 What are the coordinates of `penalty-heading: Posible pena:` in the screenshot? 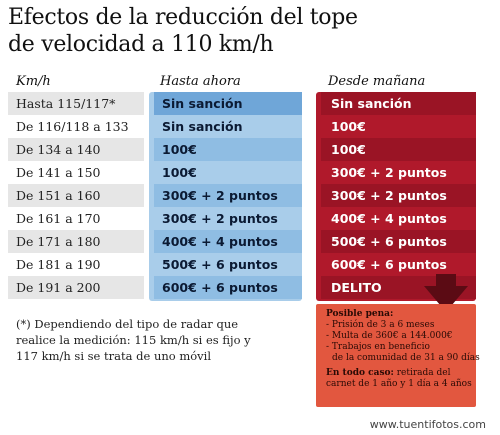 It's located at (360, 314).